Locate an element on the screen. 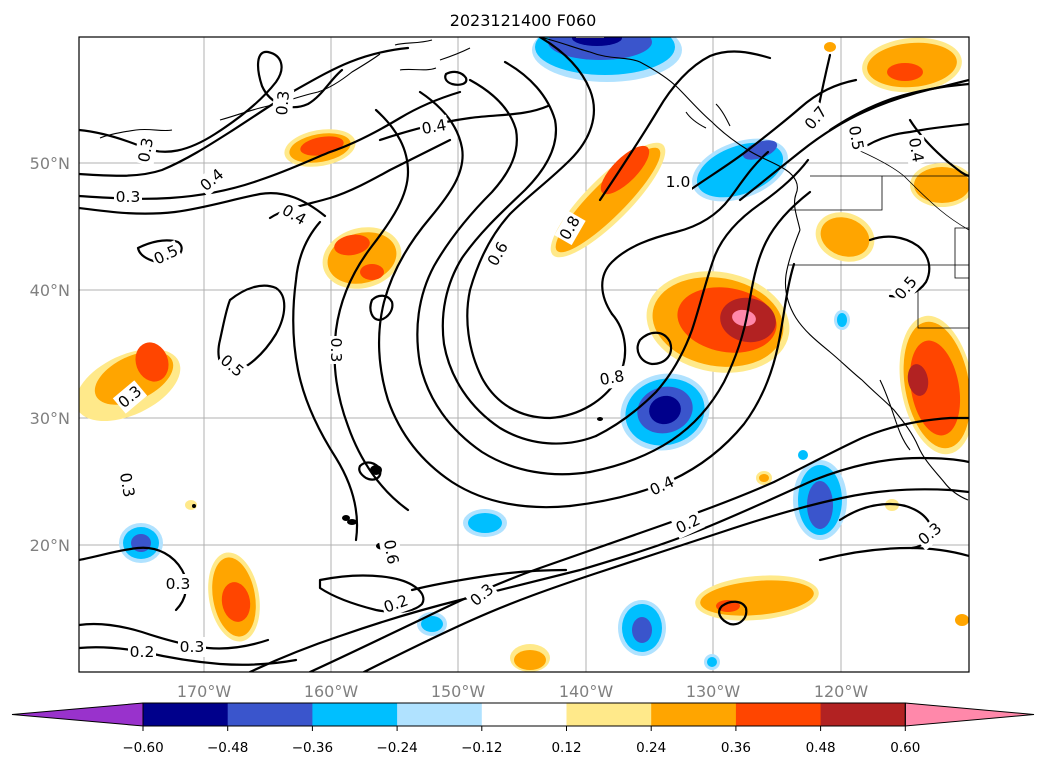  colorbar-tick-label: 0.24 is located at coordinates (651, 748).